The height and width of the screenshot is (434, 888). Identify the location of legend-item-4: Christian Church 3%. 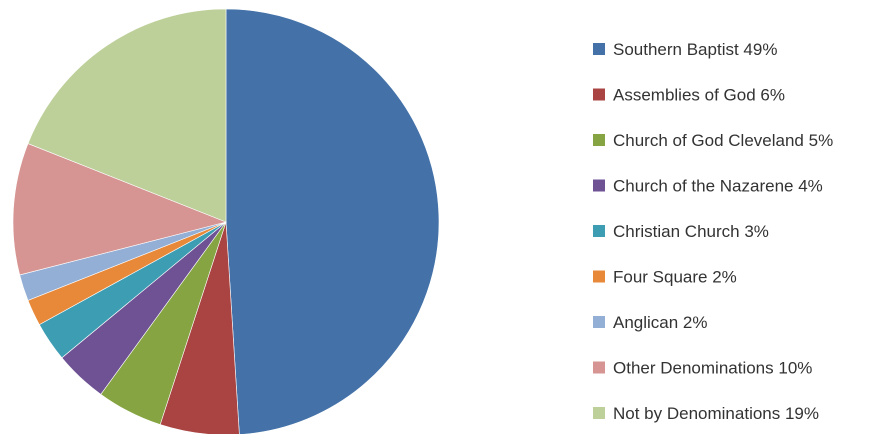
(681, 231).